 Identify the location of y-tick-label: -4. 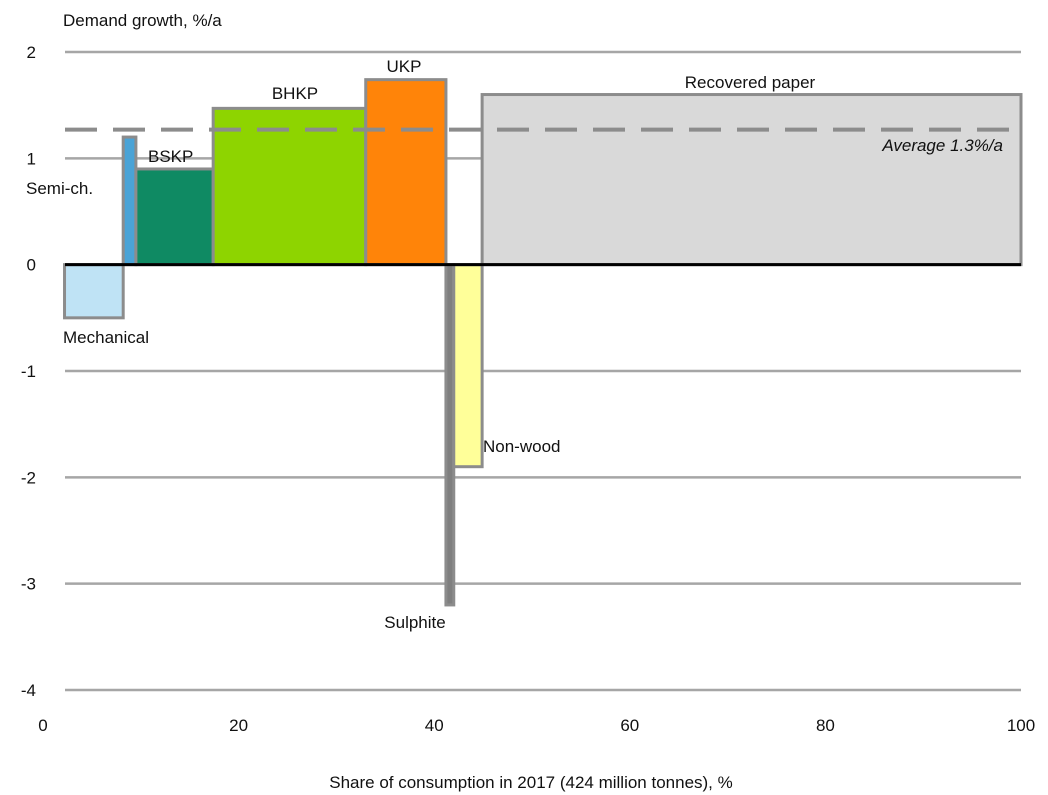
(28, 690).